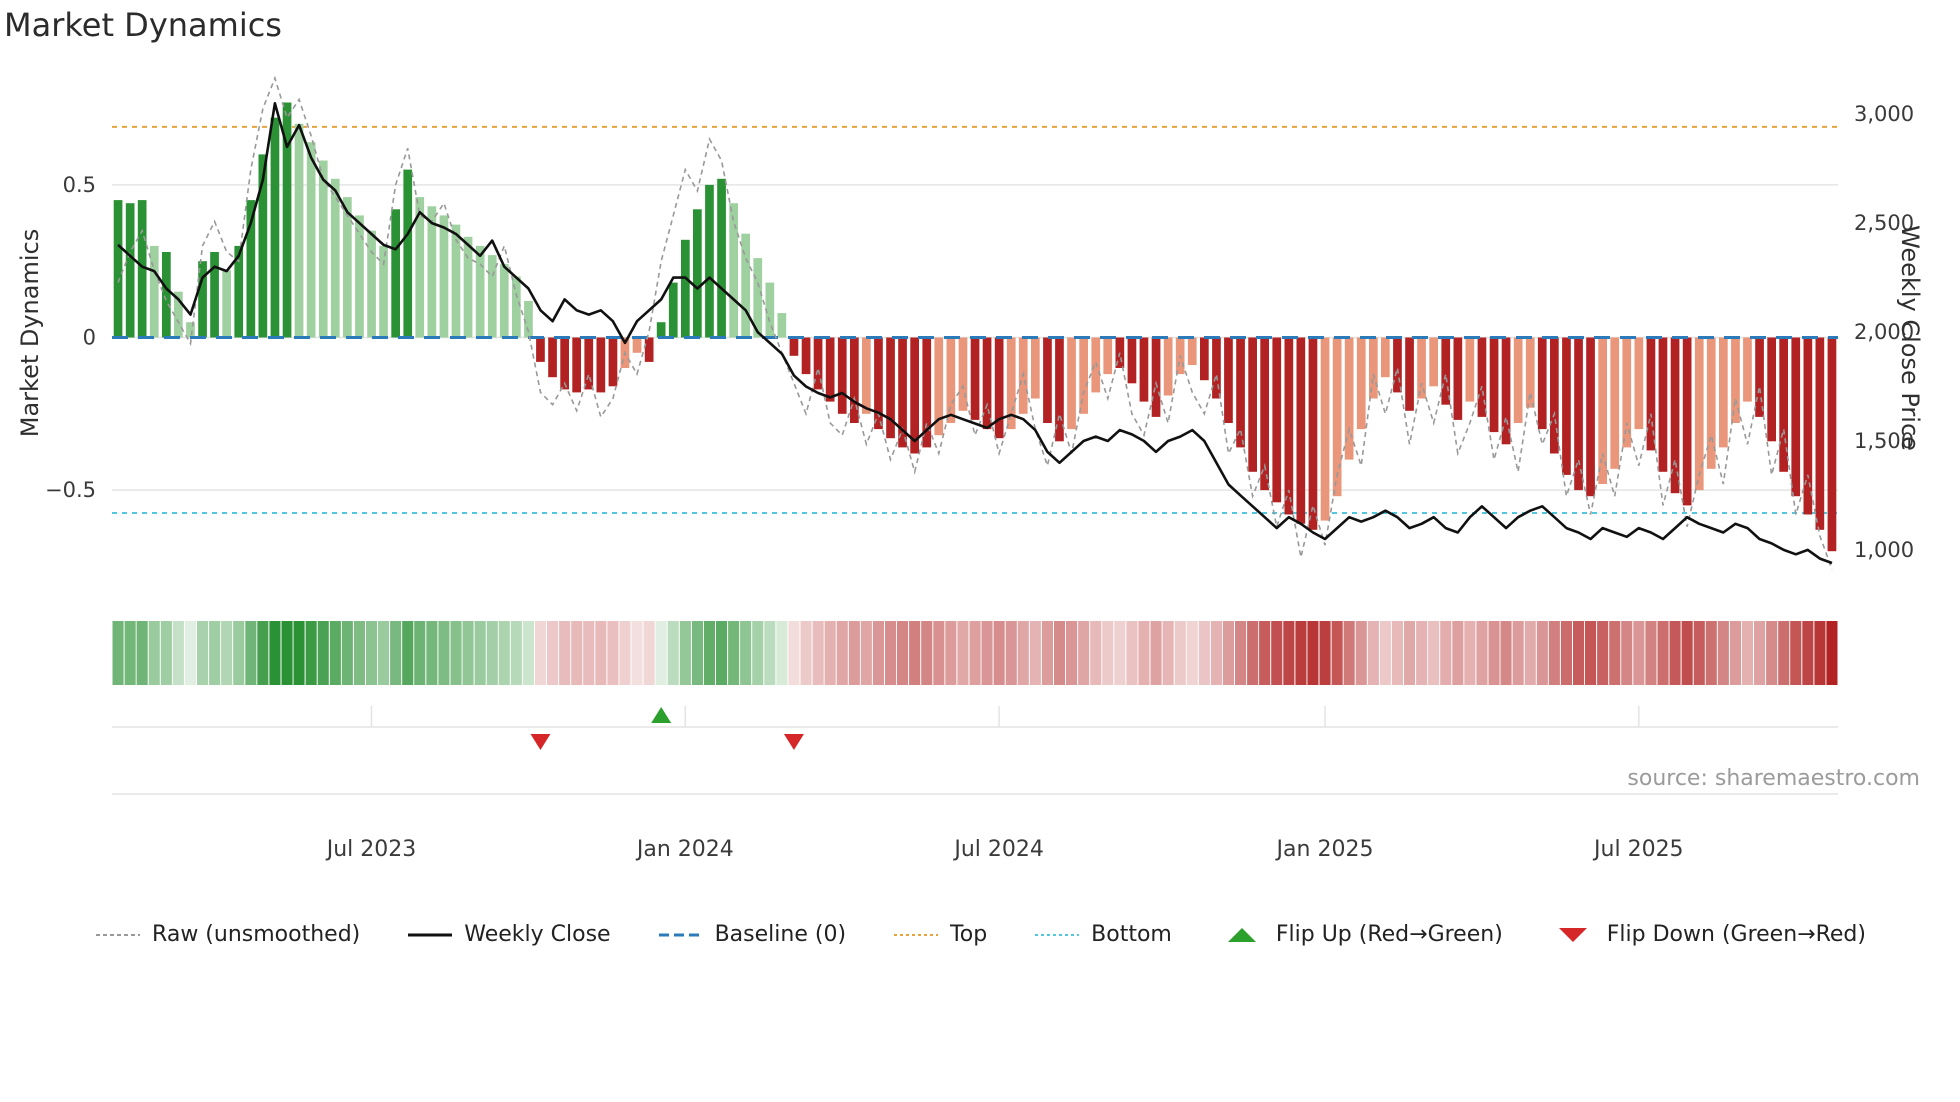 Image resolution: width=1960 pixels, height=1102 pixels. I want to click on right-axis-tick-label: 1,500, so click(1884, 441).